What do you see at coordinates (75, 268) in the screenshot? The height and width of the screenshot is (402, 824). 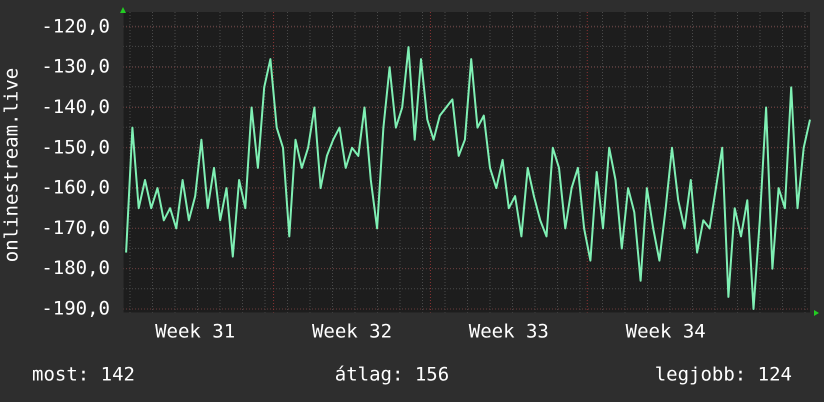 I see `y-tick-label: -180,0` at bounding box center [75, 268].